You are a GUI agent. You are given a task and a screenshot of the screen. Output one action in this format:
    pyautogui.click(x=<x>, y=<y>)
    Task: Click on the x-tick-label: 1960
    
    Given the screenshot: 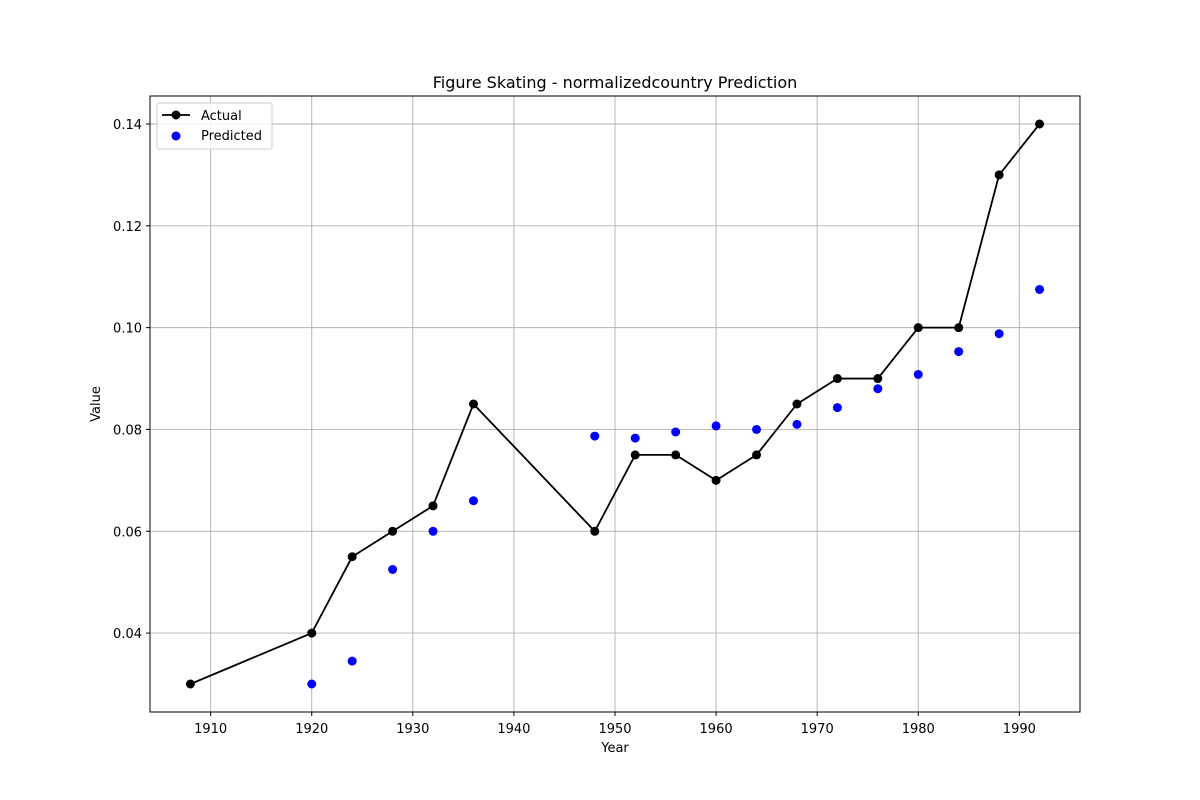 What is the action you would take?
    pyautogui.click(x=716, y=729)
    